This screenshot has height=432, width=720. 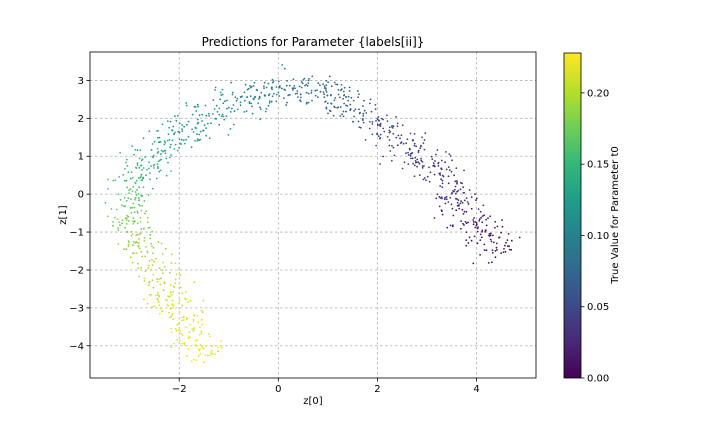 What do you see at coordinates (598, 236) in the screenshot?
I see `colorbar-tick-label: 0.10` at bounding box center [598, 236].